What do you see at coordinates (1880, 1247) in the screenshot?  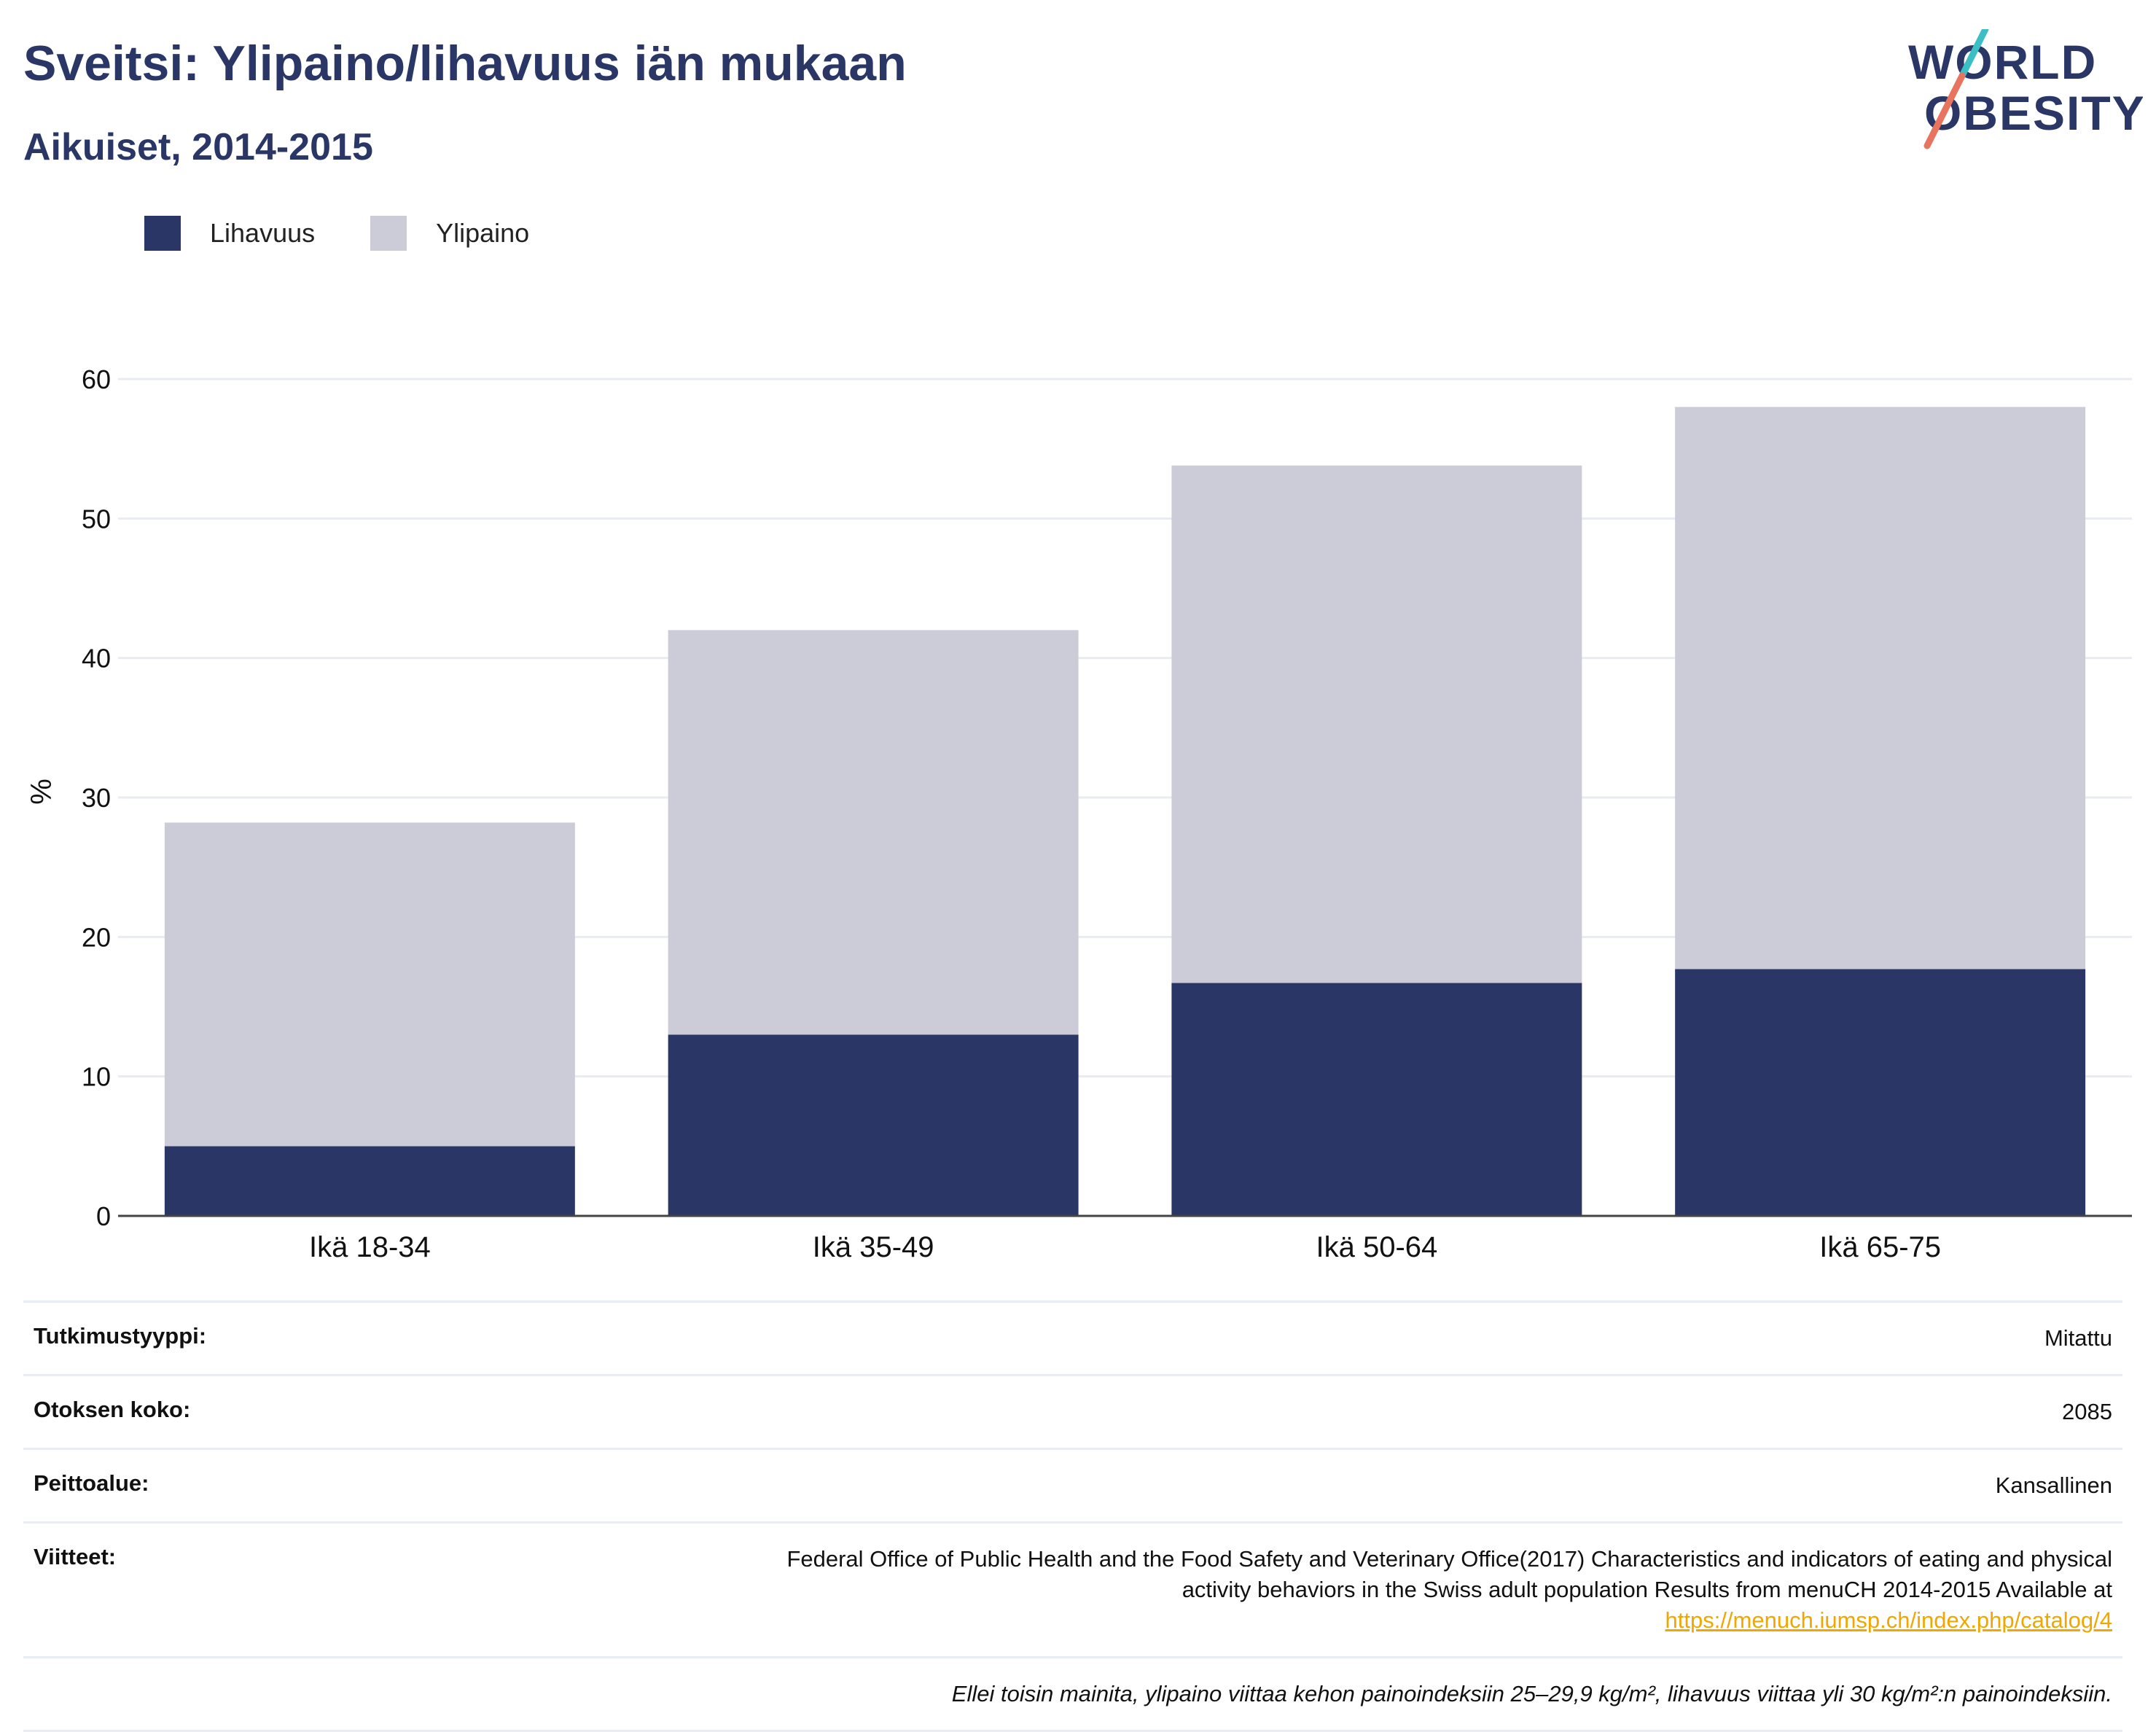 I see `x-tick-label: Ikä 65-75` at bounding box center [1880, 1247].